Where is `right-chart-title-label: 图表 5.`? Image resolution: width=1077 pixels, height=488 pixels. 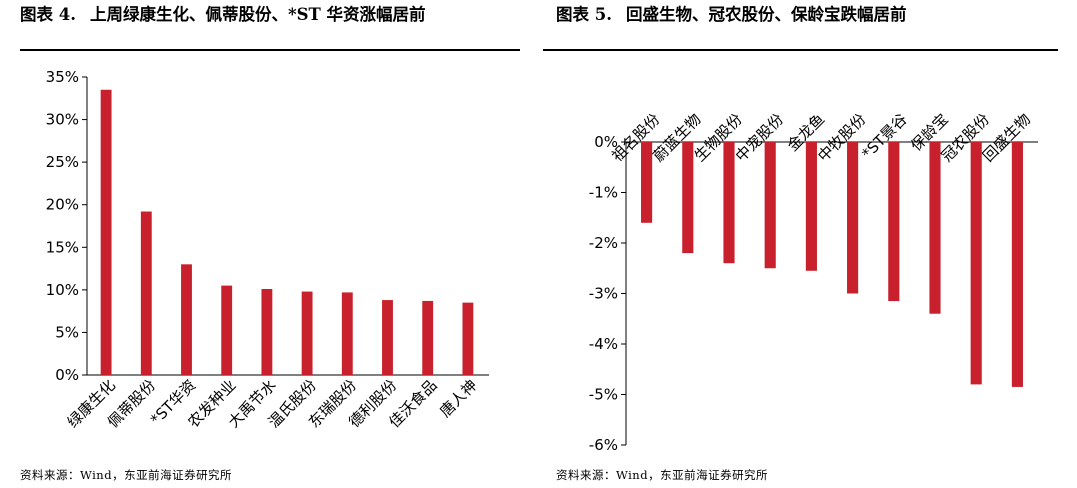
right-chart-title-label: 图表 5. is located at coordinates (584, 14).